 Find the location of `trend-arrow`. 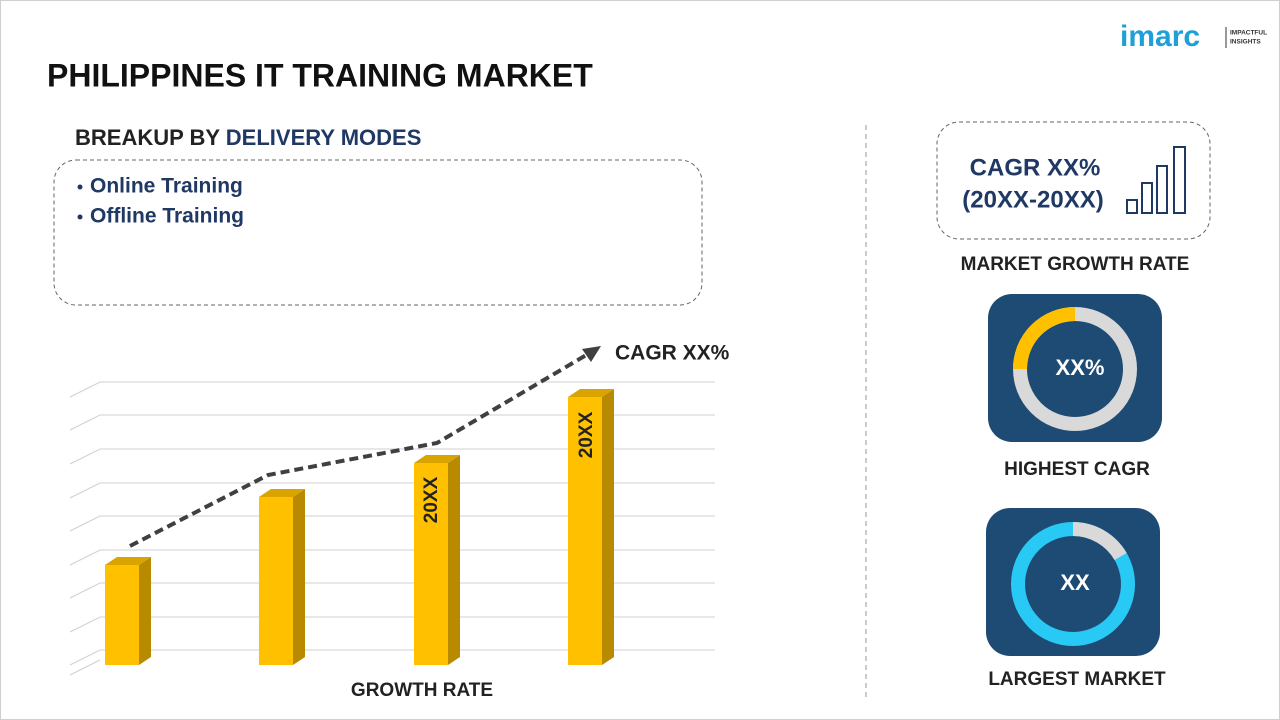

trend-arrow is located at coordinates (359, 450).